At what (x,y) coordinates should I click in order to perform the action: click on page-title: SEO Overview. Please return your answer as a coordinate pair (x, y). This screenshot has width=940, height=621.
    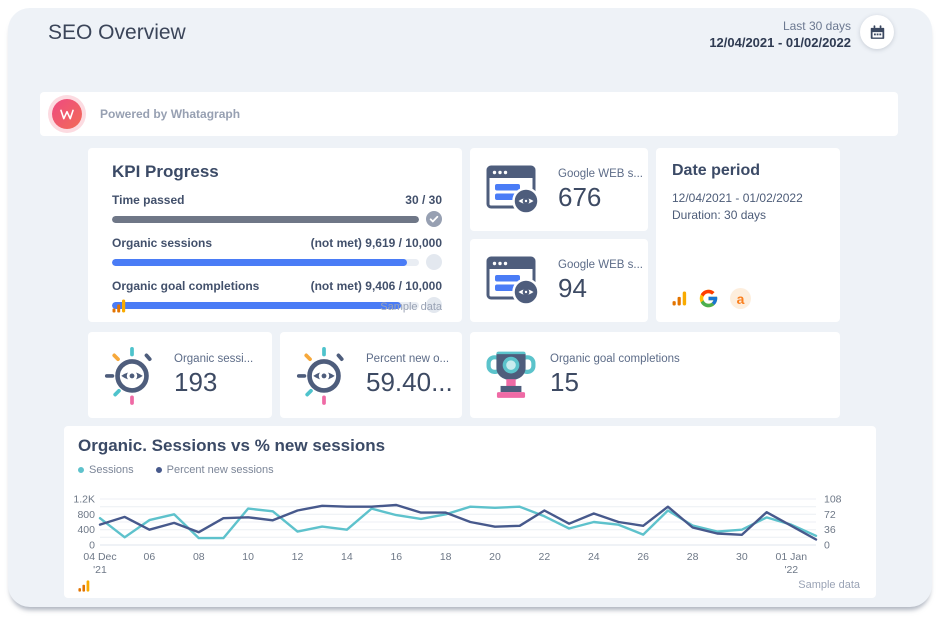
    Looking at the image, I should click on (117, 32).